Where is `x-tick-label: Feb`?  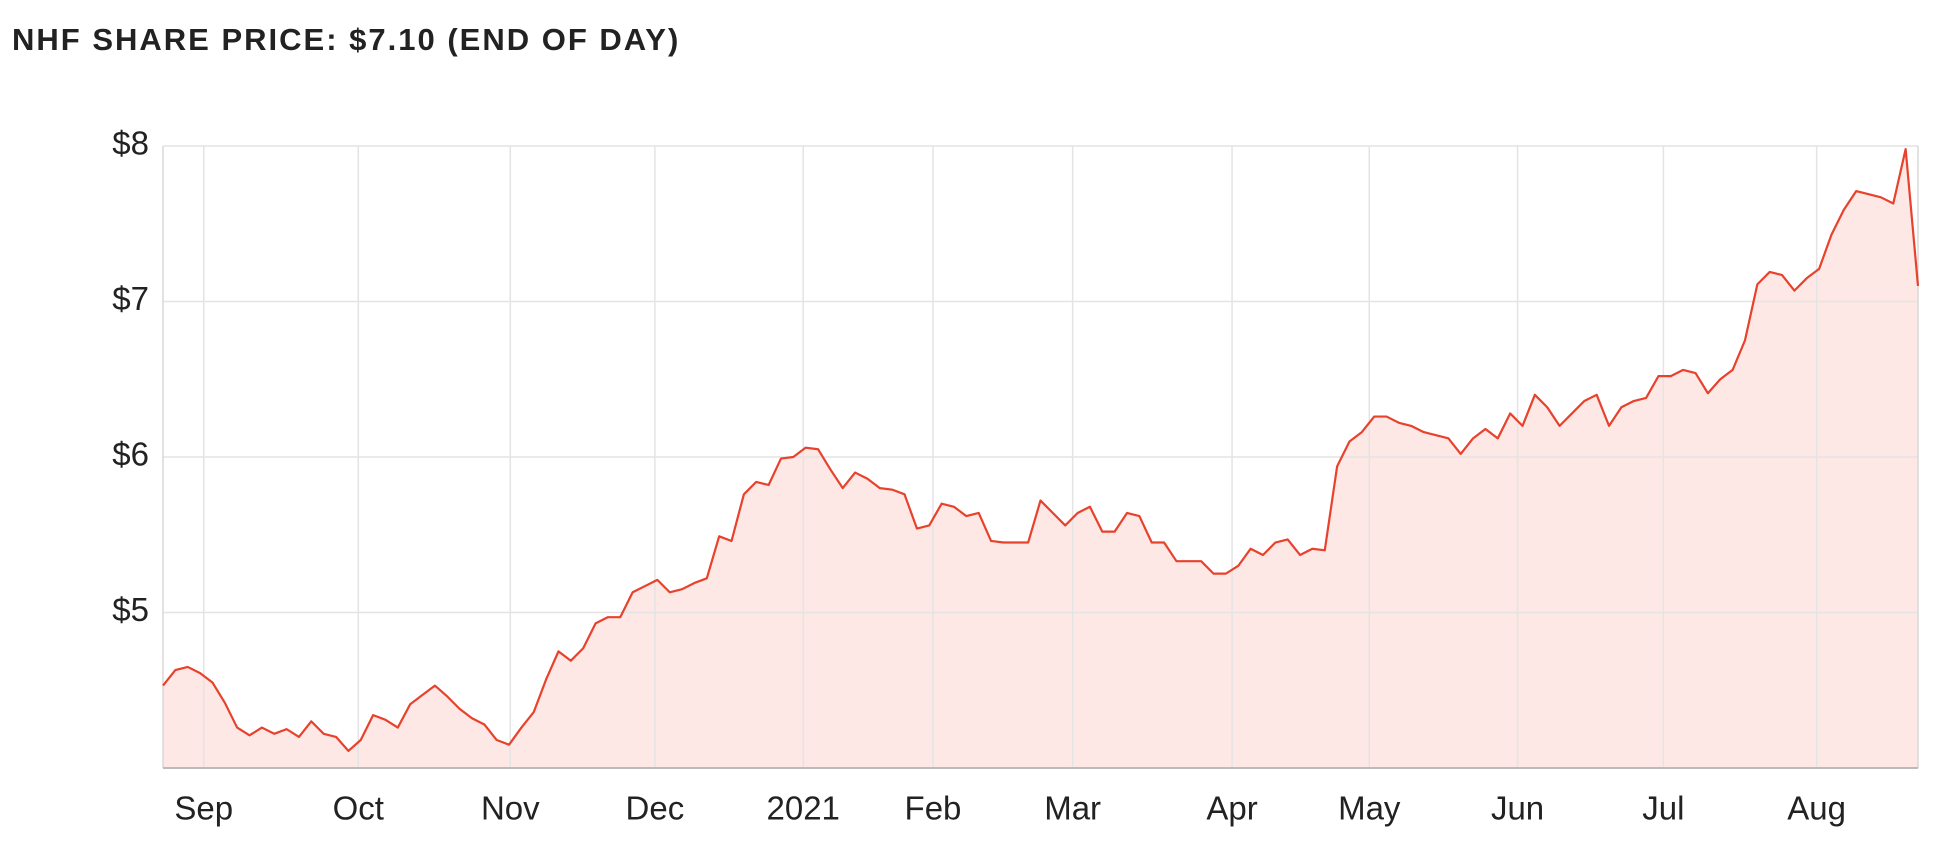
x-tick-label: Feb is located at coordinates (933, 808).